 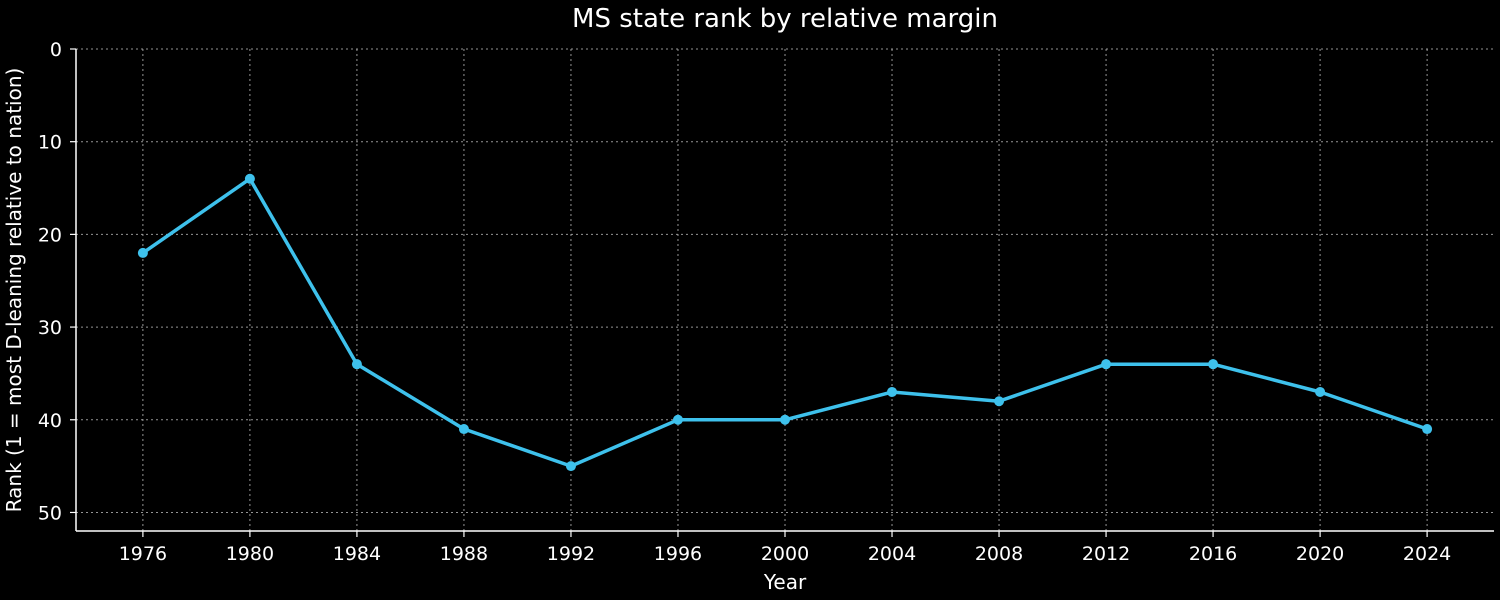 What do you see at coordinates (1213, 554) in the screenshot?
I see `x-tick-label: 2016` at bounding box center [1213, 554].